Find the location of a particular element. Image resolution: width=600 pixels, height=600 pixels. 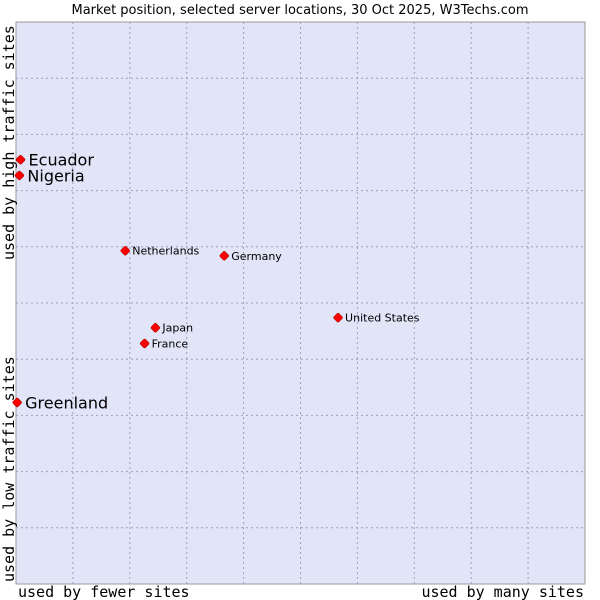

point-marker-greenland is located at coordinates (17, 402).